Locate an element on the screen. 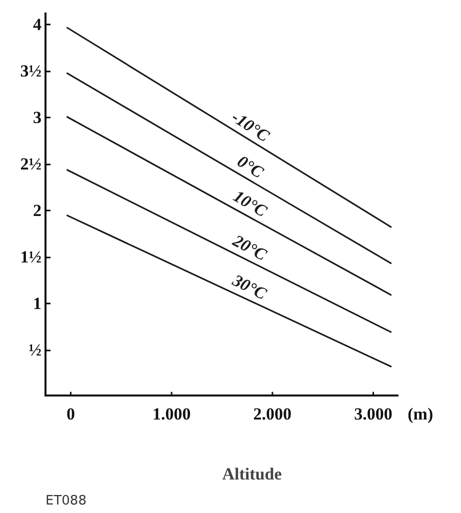 The image size is (461, 513). text: ET088 is located at coordinates (66, 501).